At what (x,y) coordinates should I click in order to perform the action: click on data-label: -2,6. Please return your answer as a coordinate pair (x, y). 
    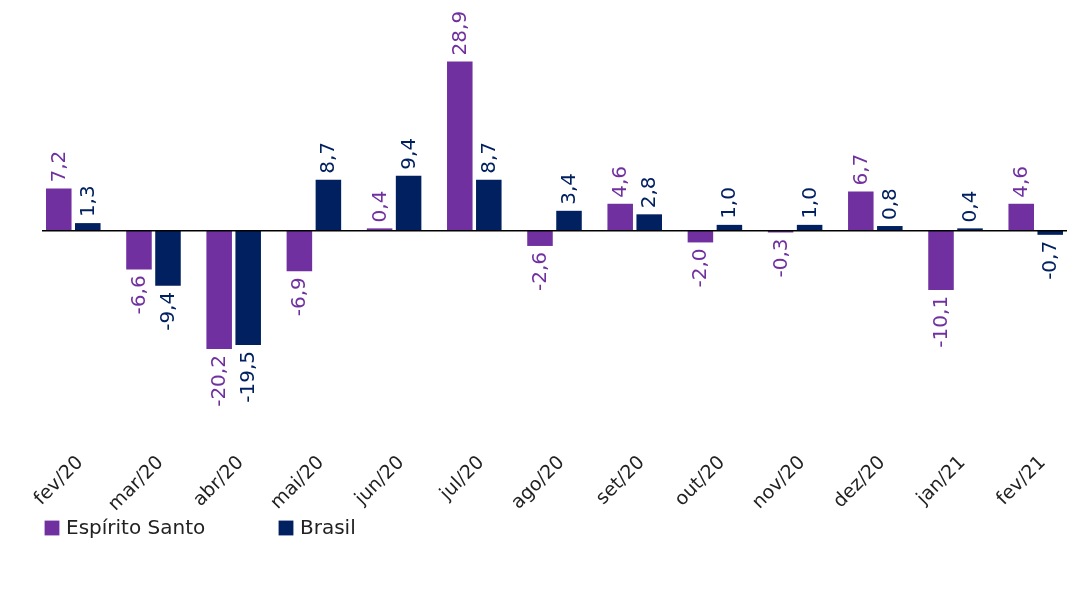
    Looking at the image, I should click on (539, 271).